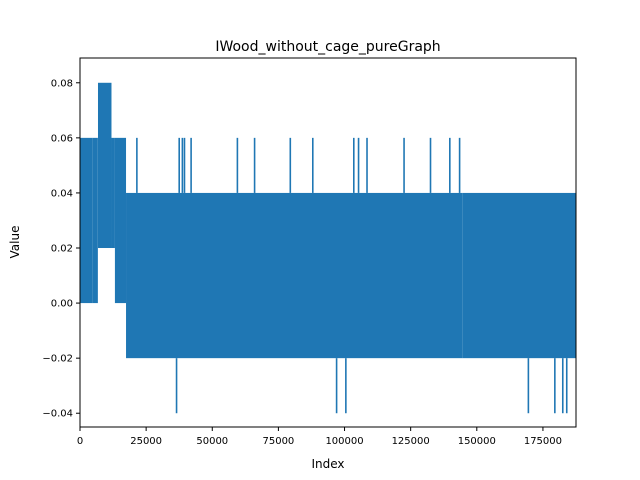  Describe the element at coordinates (80, 441) in the screenshot. I see `x-tick-label: 0` at that location.